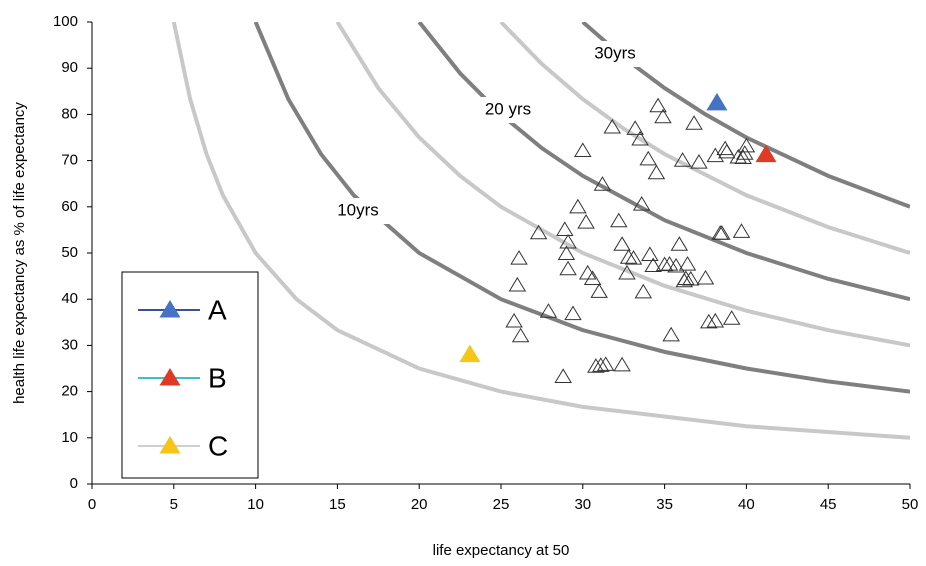  I want to click on x-tick-label: 40, so click(746, 504).